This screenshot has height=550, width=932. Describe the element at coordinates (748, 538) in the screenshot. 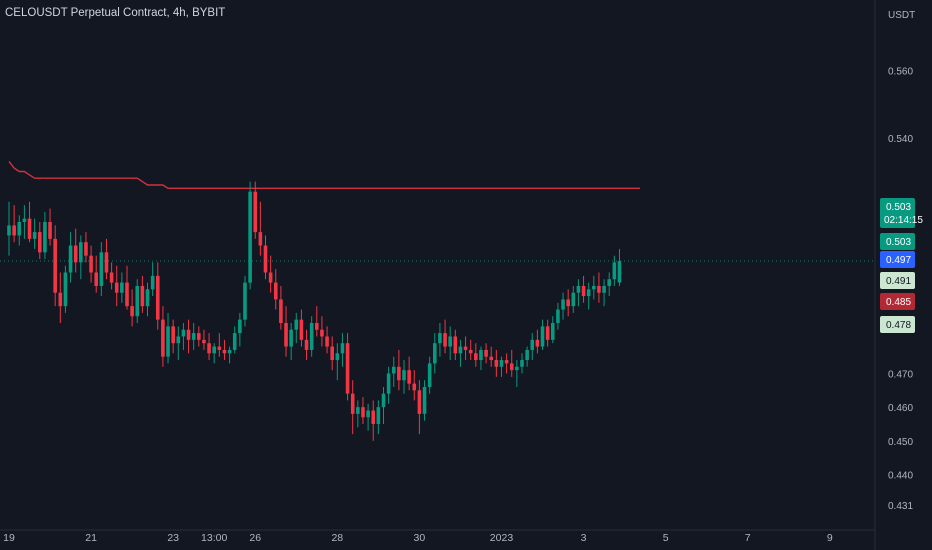

I see `x-tick-label: 7` at that location.